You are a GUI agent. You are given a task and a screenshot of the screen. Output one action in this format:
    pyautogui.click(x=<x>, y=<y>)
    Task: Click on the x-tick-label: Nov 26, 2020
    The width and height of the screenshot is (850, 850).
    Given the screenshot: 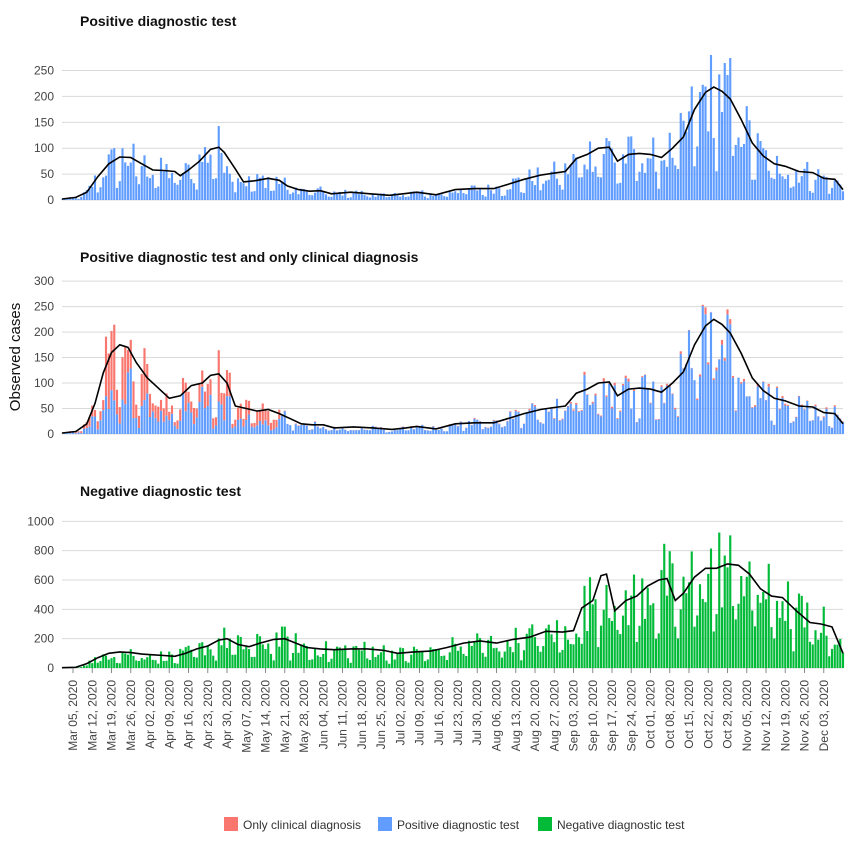 What is the action you would take?
    pyautogui.click(x=805, y=716)
    